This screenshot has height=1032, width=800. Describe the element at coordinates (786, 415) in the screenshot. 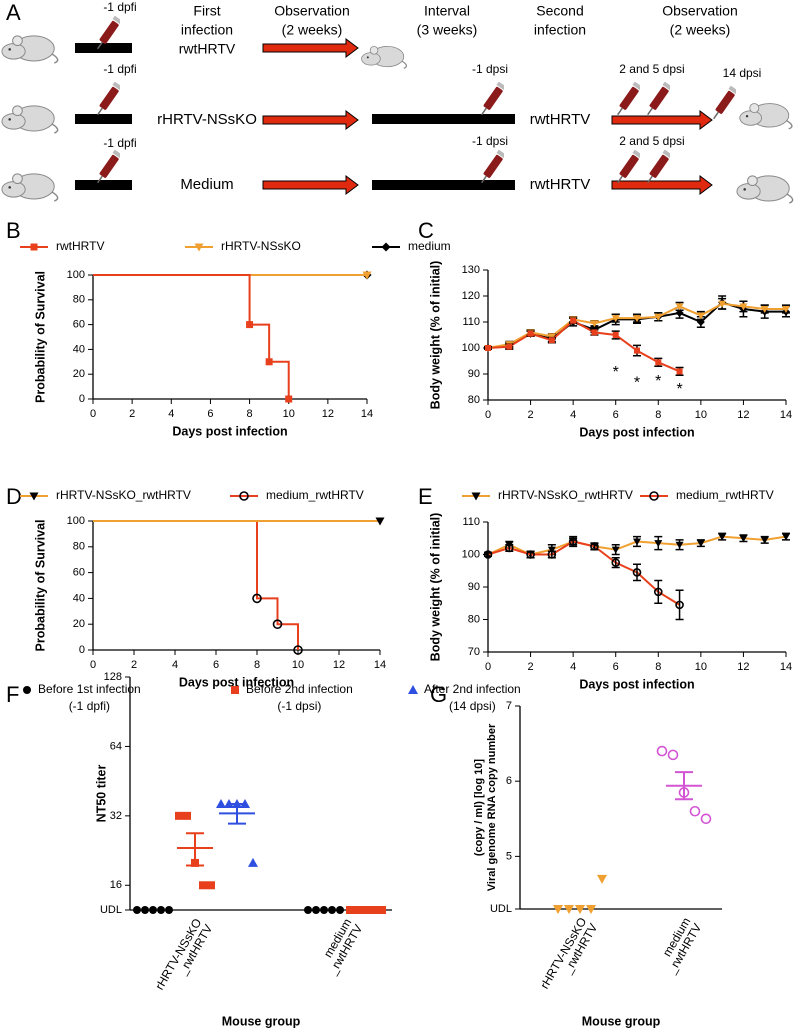

I see `x-tick-label: 14` at that location.